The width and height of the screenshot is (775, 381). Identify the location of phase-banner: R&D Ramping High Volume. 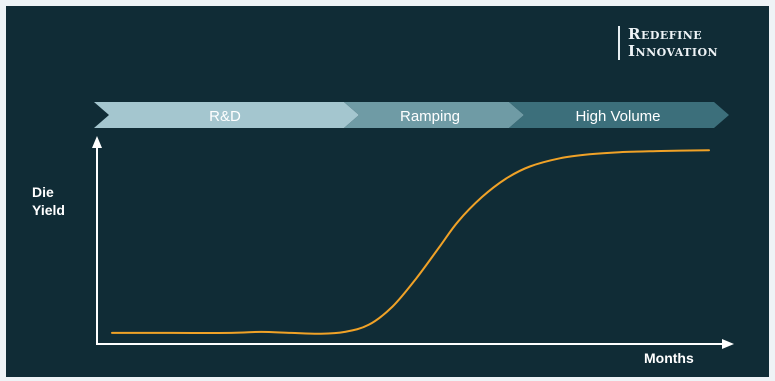
(411, 115).